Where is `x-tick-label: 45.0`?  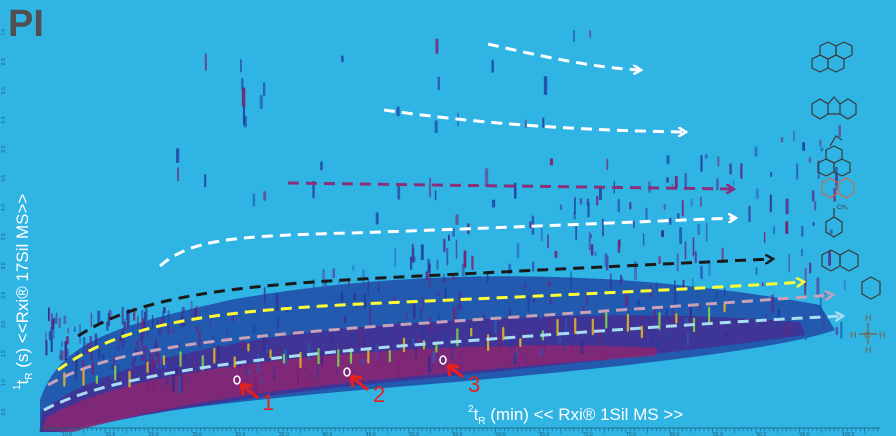
x-tick-label: 45.0 is located at coordinates (371, 434).